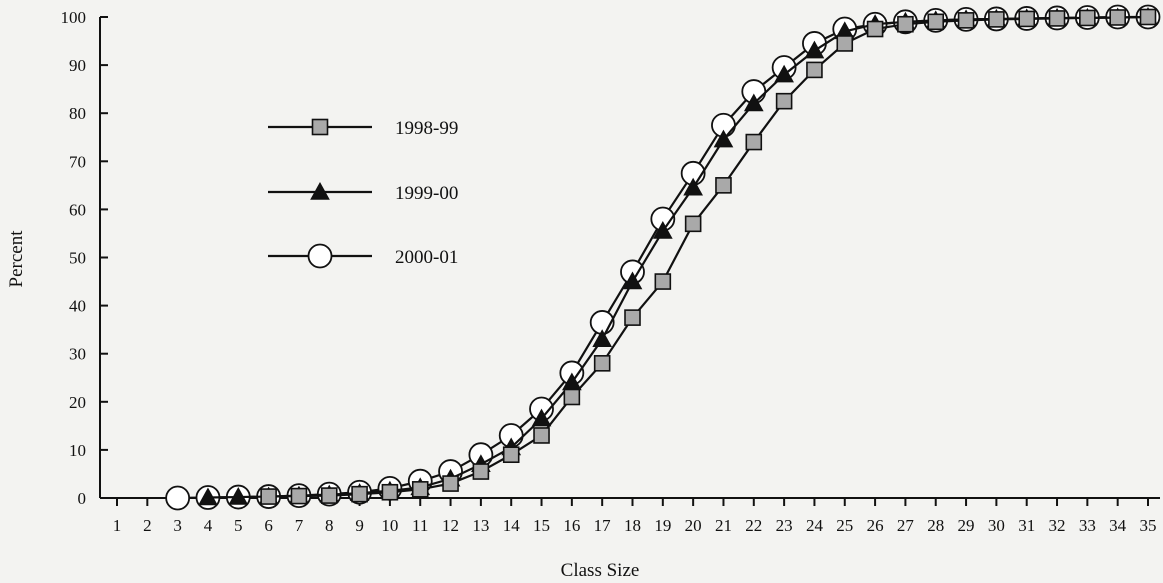 The height and width of the screenshot is (583, 1163). What do you see at coordinates (693, 525) in the screenshot?
I see `x-tick-label: 20` at bounding box center [693, 525].